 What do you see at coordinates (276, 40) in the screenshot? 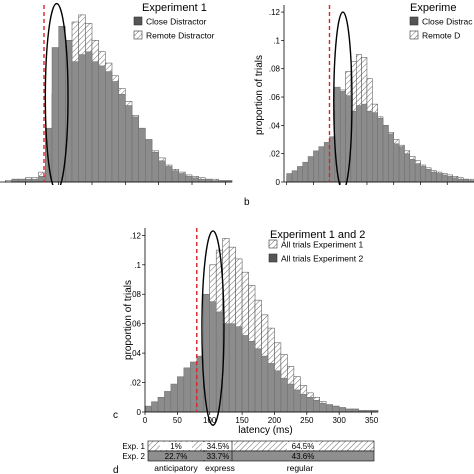
I see `y-tick-label: .1` at bounding box center [276, 40].